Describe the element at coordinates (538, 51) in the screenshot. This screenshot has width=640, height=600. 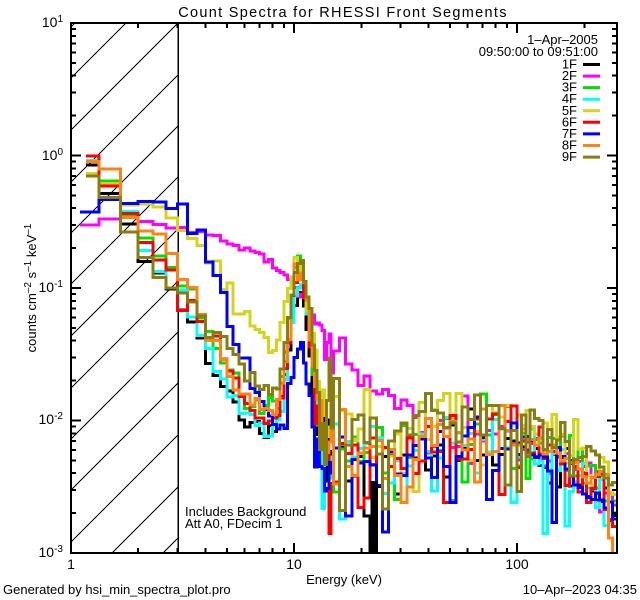
I see `svg-text: 09:50:00 to 09:51:00` at that location.